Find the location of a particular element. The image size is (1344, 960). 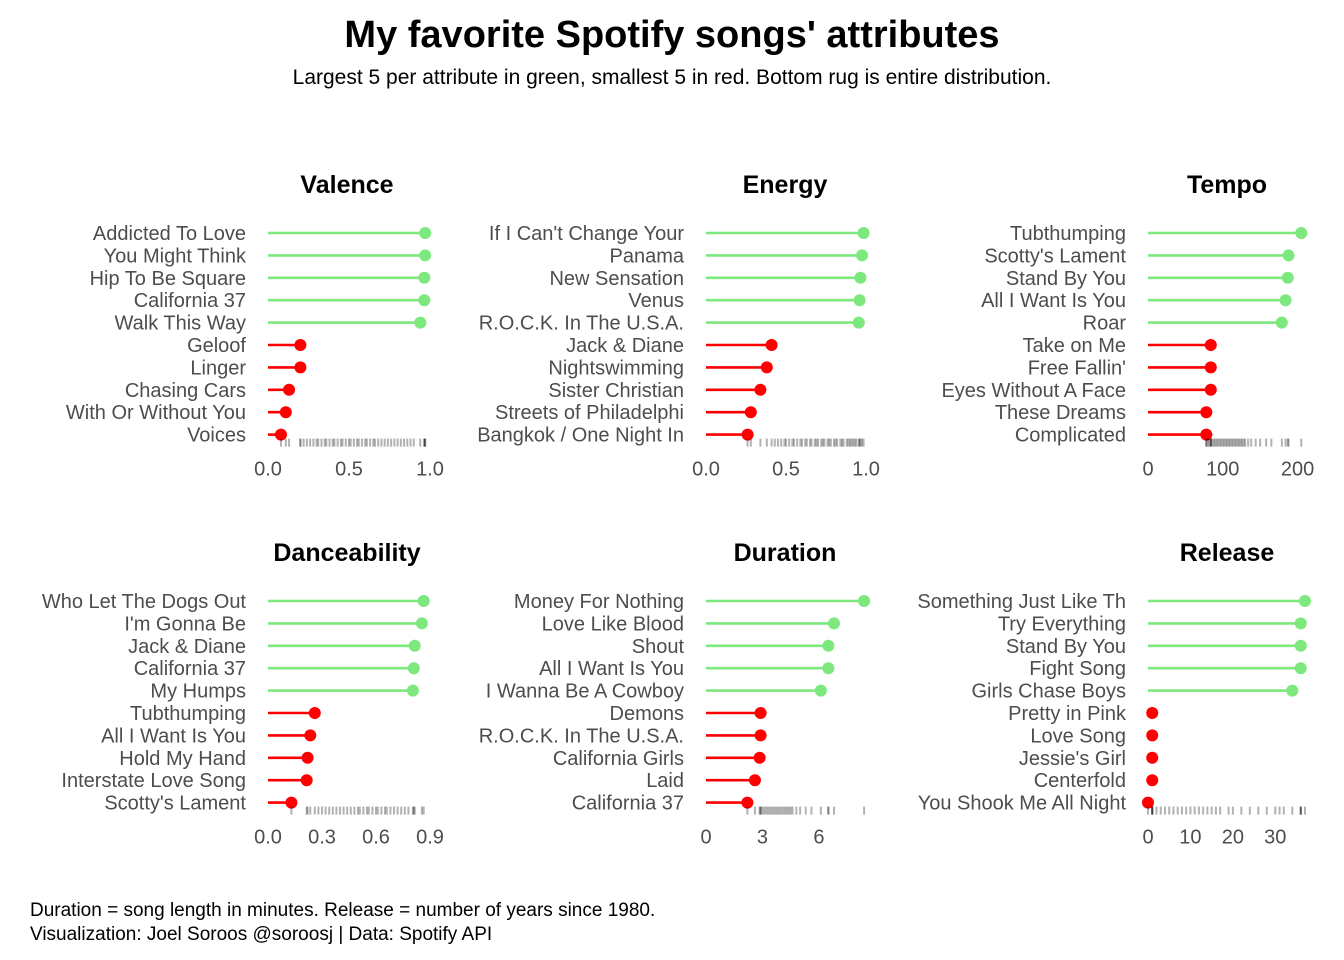

song-label: Panama is located at coordinates (647, 256).